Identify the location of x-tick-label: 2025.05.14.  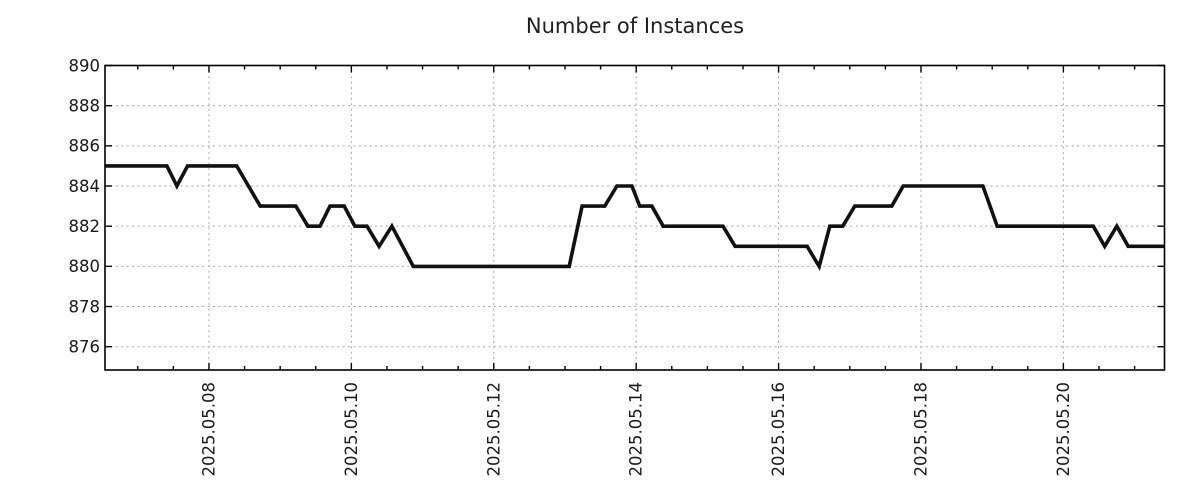
(636, 429).